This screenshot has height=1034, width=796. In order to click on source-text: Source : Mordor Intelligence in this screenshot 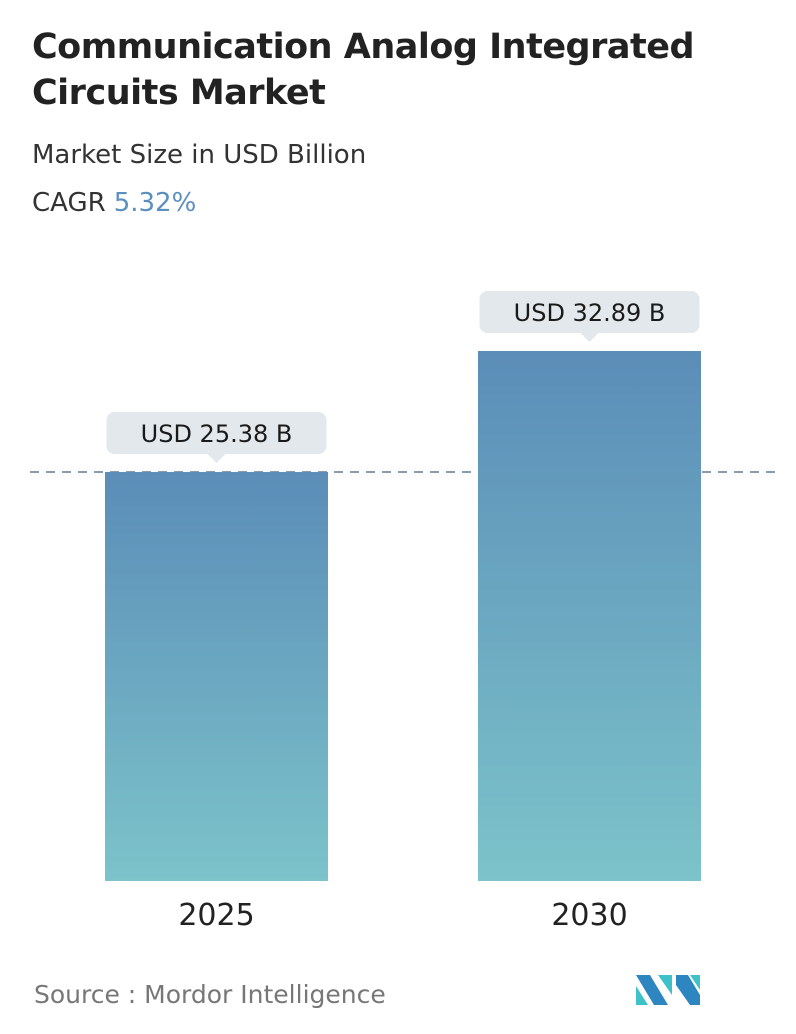, I will do `click(210, 994)`.